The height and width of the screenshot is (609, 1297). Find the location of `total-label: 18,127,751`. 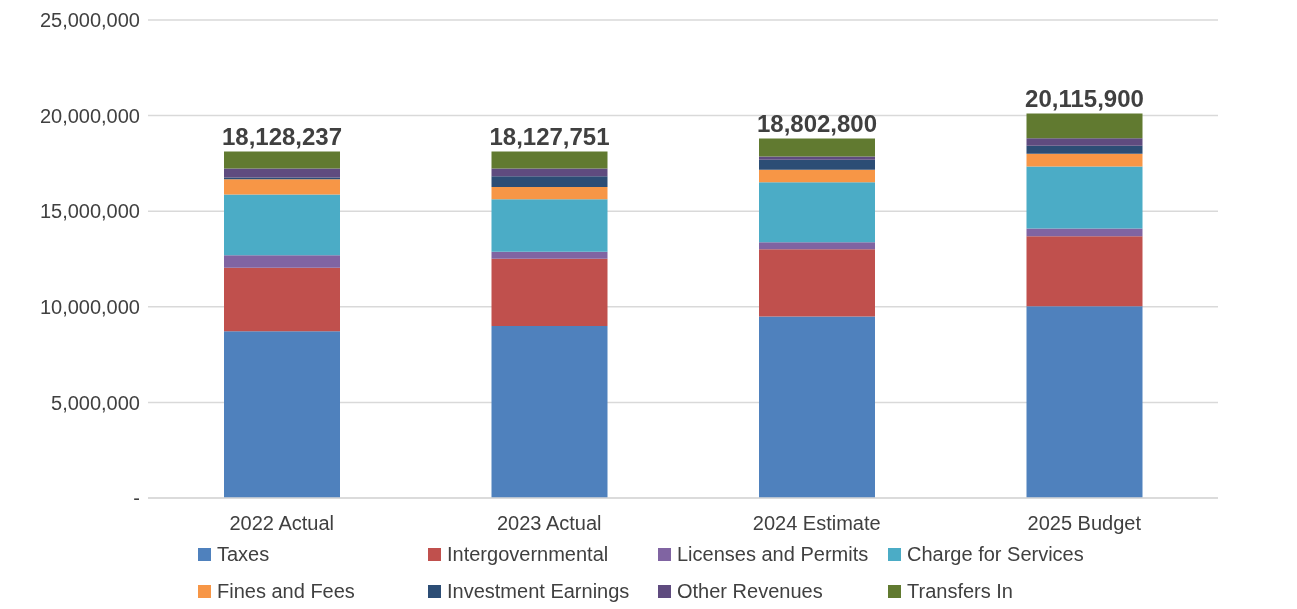

total-label: 18,127,751 is located at coordinates (549, 137).